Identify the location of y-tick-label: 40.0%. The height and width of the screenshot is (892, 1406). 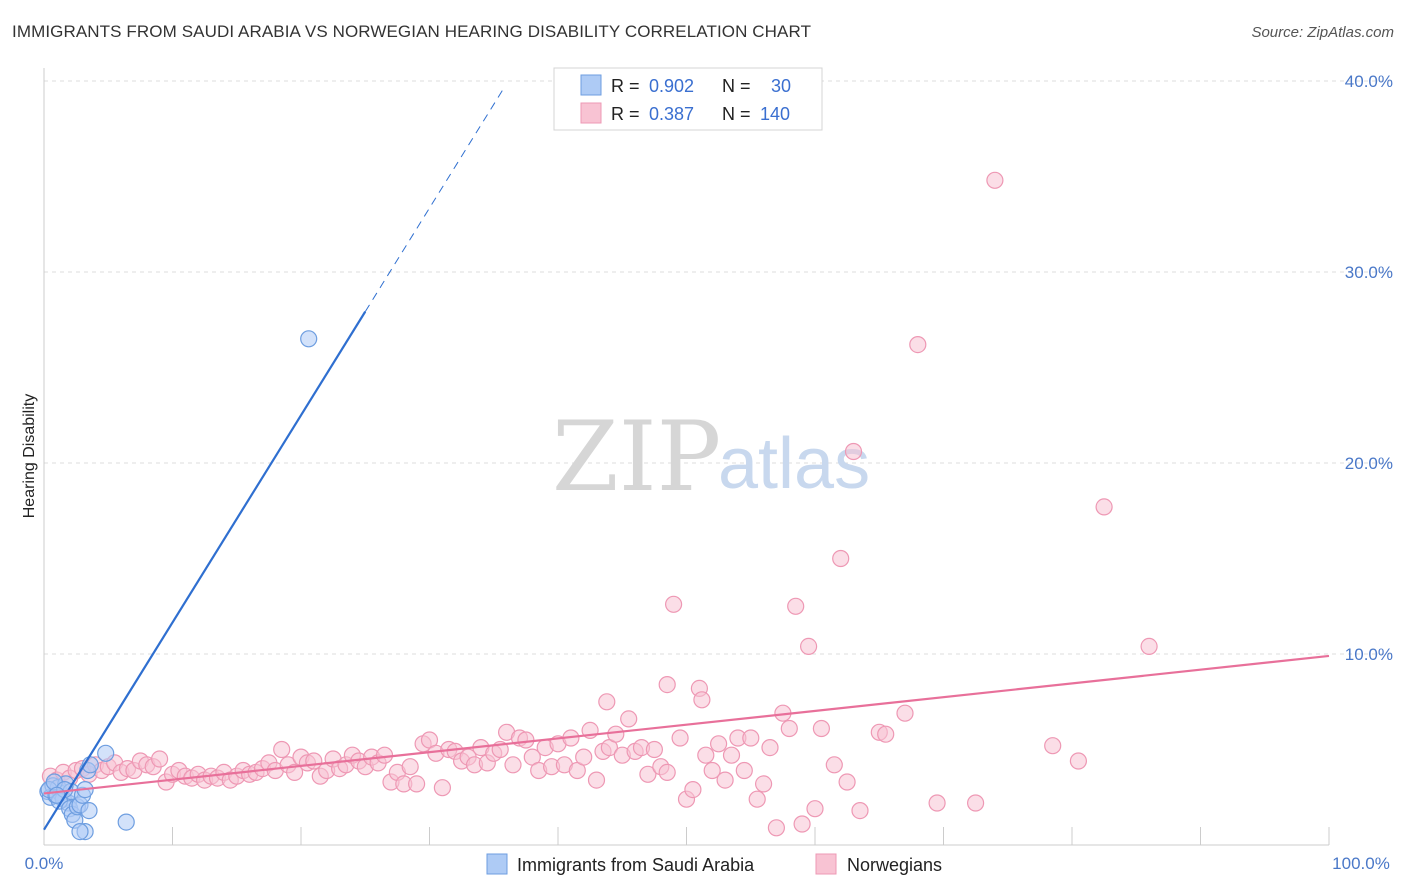
(1369, 81).